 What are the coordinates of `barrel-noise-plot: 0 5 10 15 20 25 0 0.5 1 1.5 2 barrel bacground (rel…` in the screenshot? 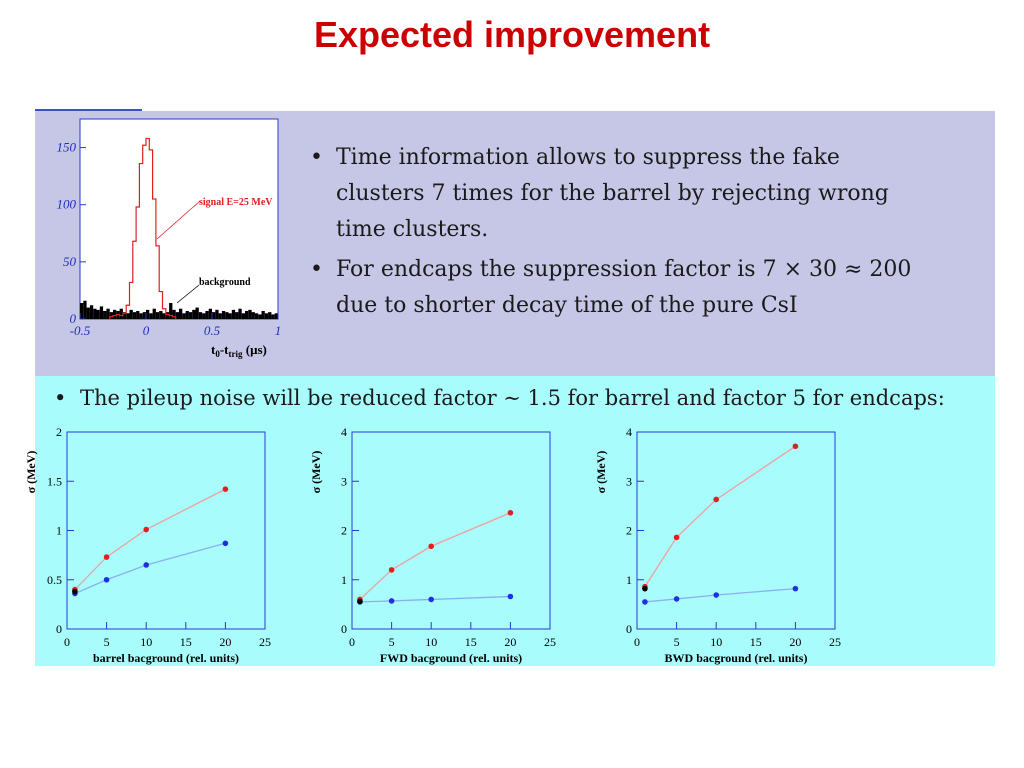 It's located at (147, 545).